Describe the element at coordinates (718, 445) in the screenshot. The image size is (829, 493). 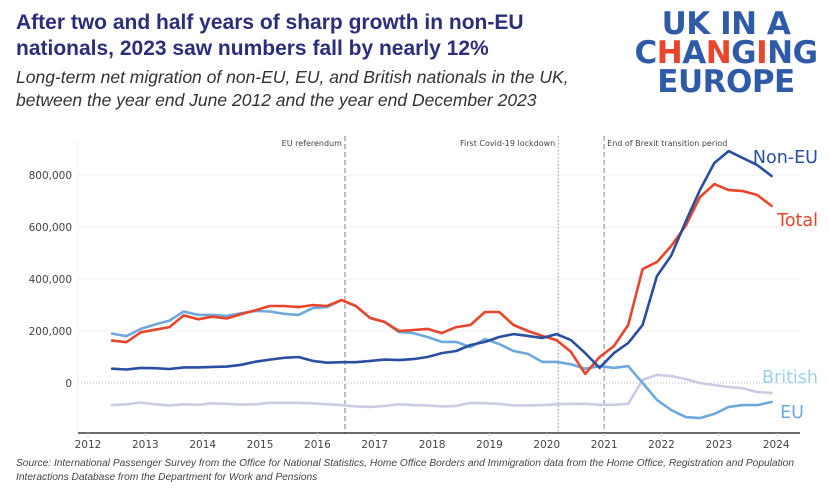
I see `x-tick-label: 2023` at that location.